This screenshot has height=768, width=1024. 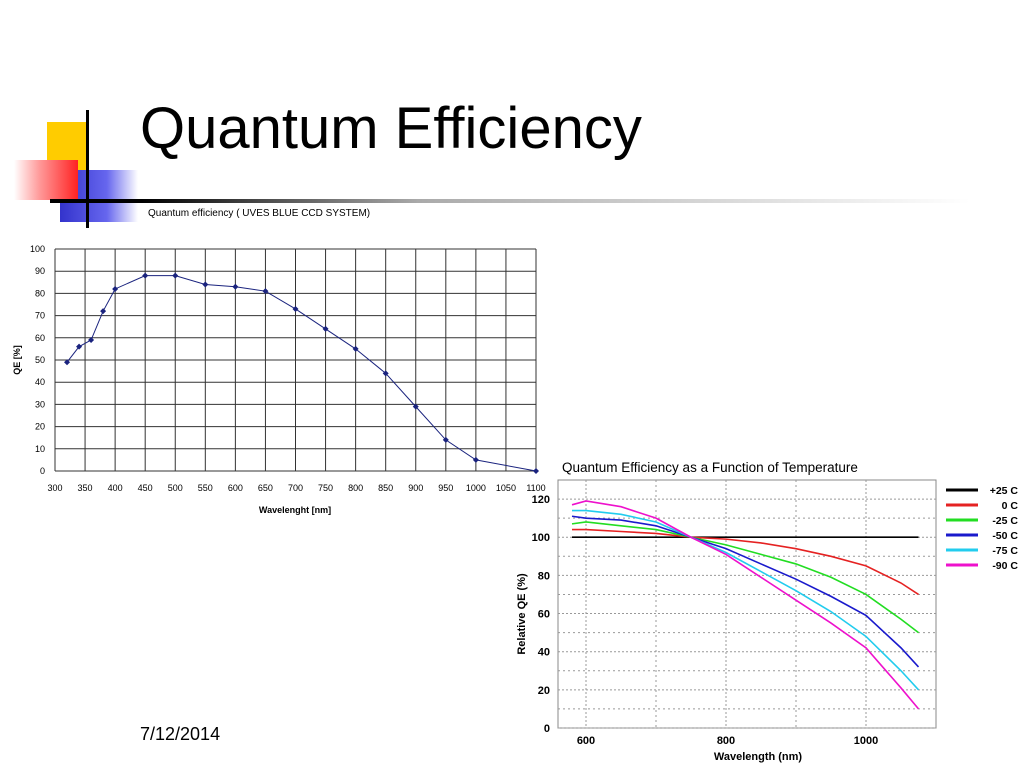 What do you see at coordinates (235, 488) in the screenshot?
I see `chart1-x-tick-label: 600` at bounding box center [235, 488].